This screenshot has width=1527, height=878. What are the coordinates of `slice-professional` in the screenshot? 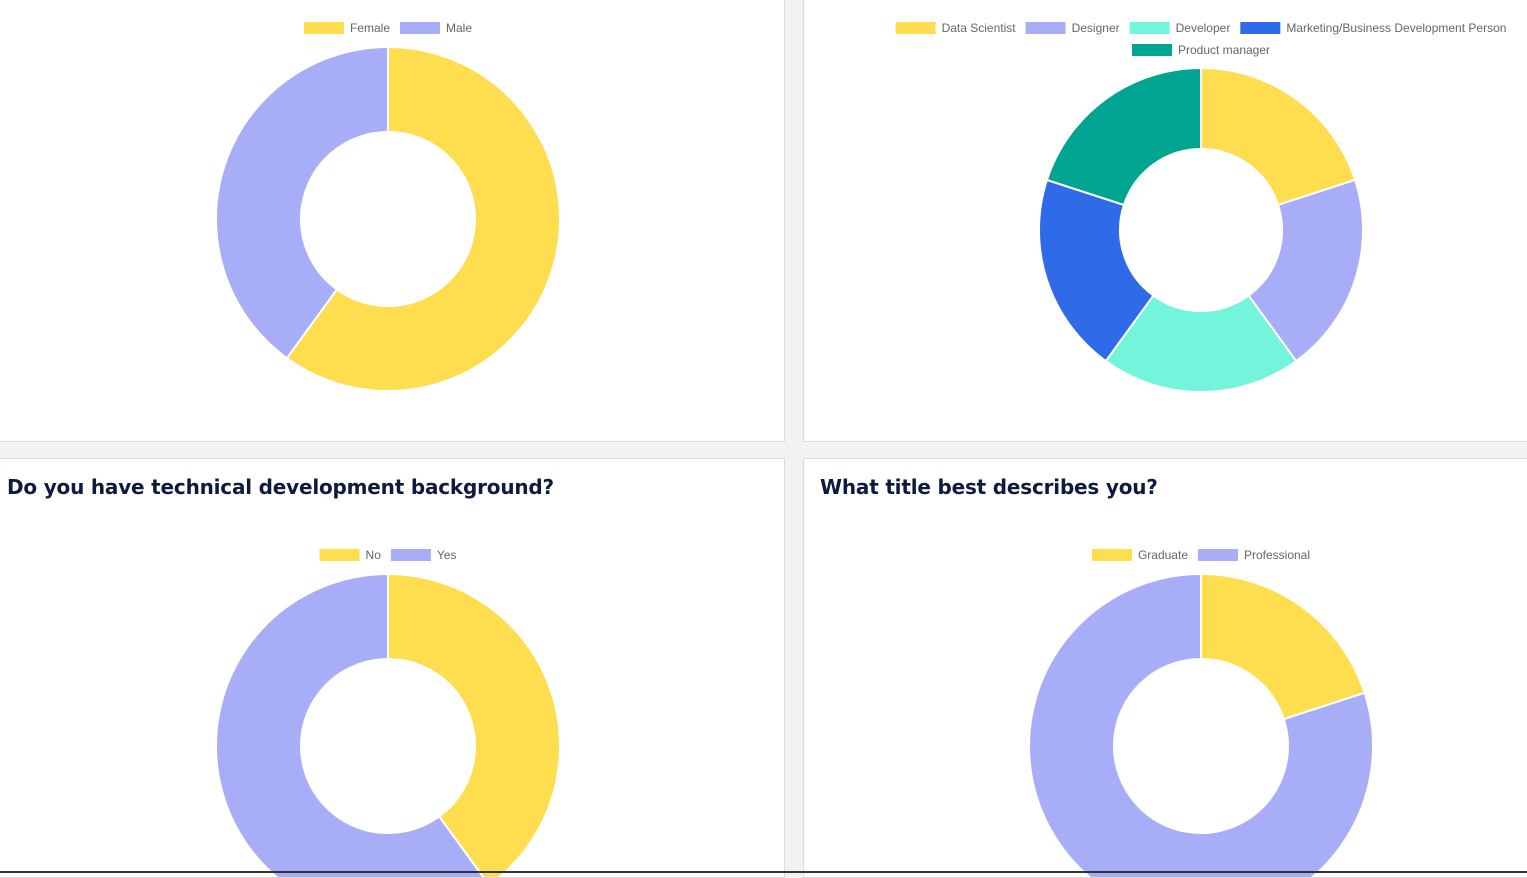 It's located at (1201, 725).